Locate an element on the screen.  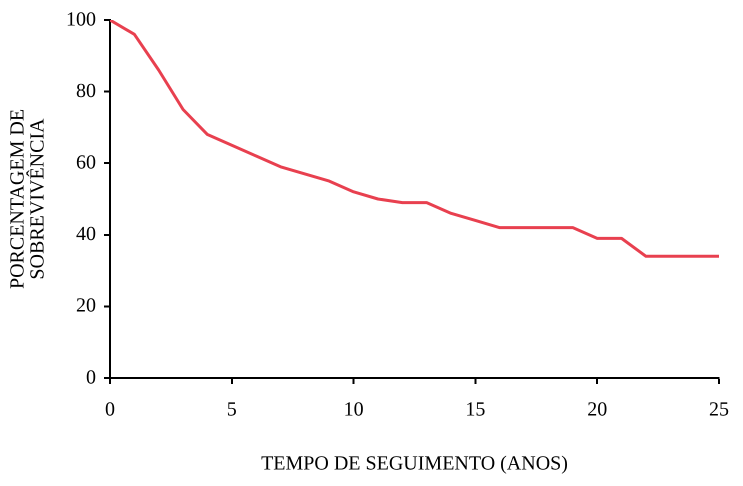
x-tick-label: 15 is located at coordinates (475, 409).